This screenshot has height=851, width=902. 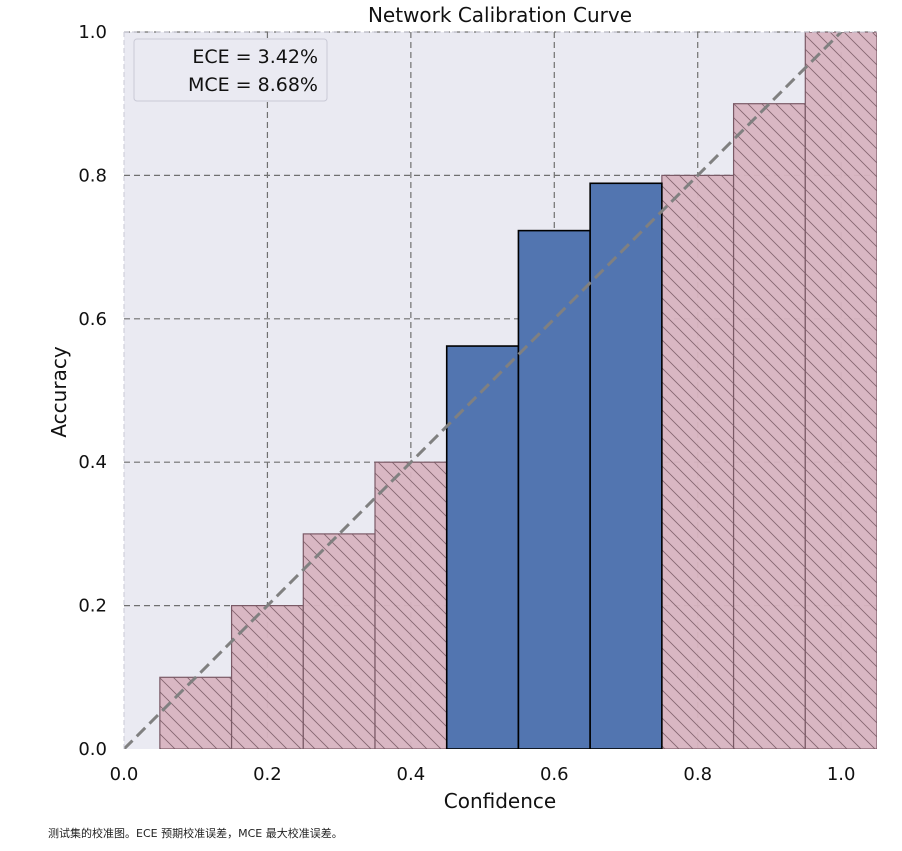 What do you see at coordinates (253, 85) in the screenshot?
I see `mce-label: MCE = 8.68%` at bounding box center [253, 85].